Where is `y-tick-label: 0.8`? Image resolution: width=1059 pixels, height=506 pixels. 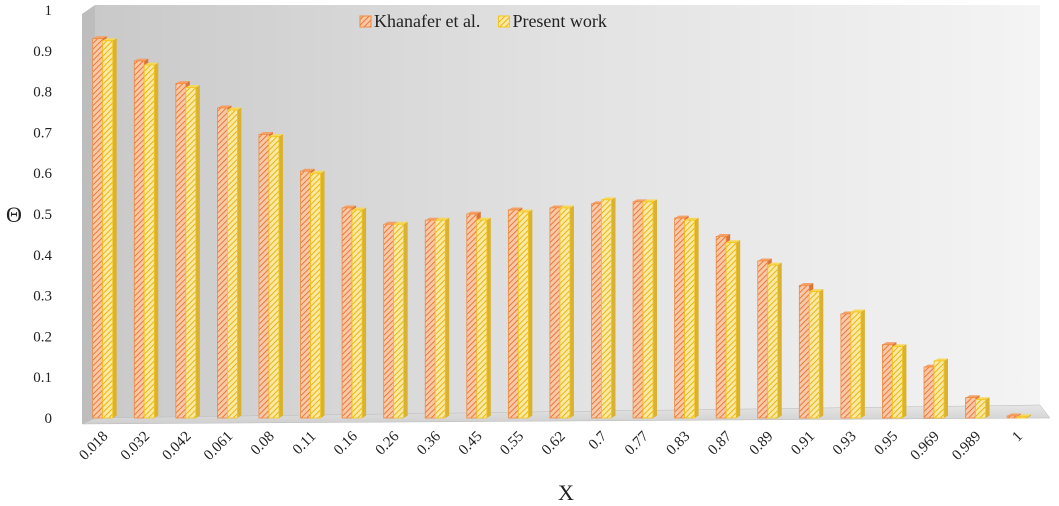
y-tick-label: 0.8 is located at coordinates (42, 93).